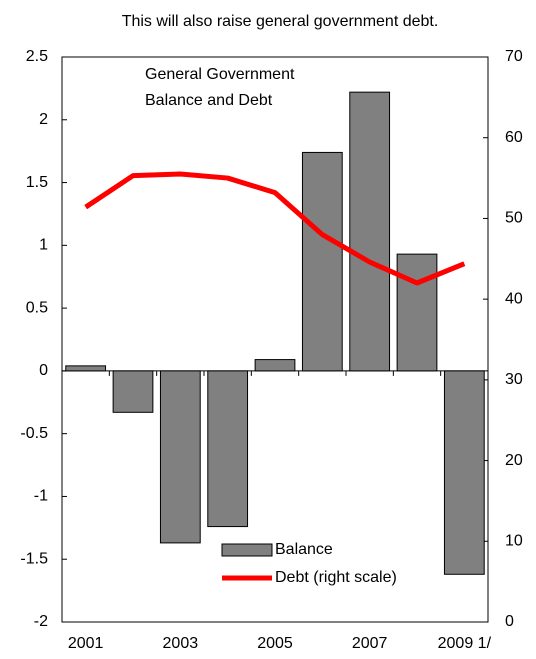  What do you see at coordinates (181, 643) in the screenshot?
I see `x-tick-label: 2003` at bounding box center [181, 643].